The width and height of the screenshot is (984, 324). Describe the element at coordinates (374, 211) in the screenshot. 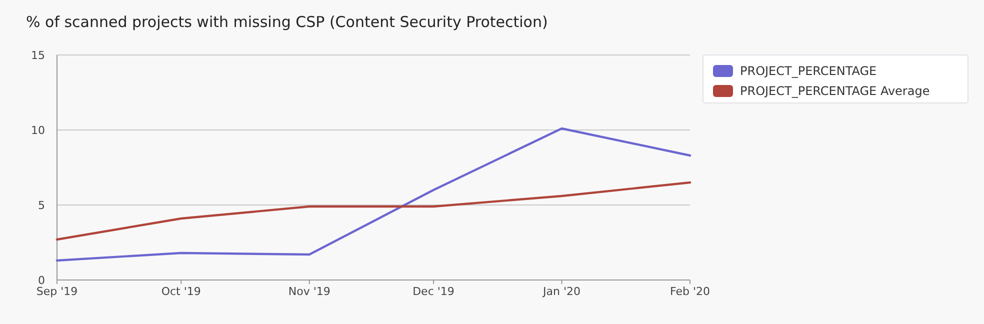

I see `line-series` at that location.